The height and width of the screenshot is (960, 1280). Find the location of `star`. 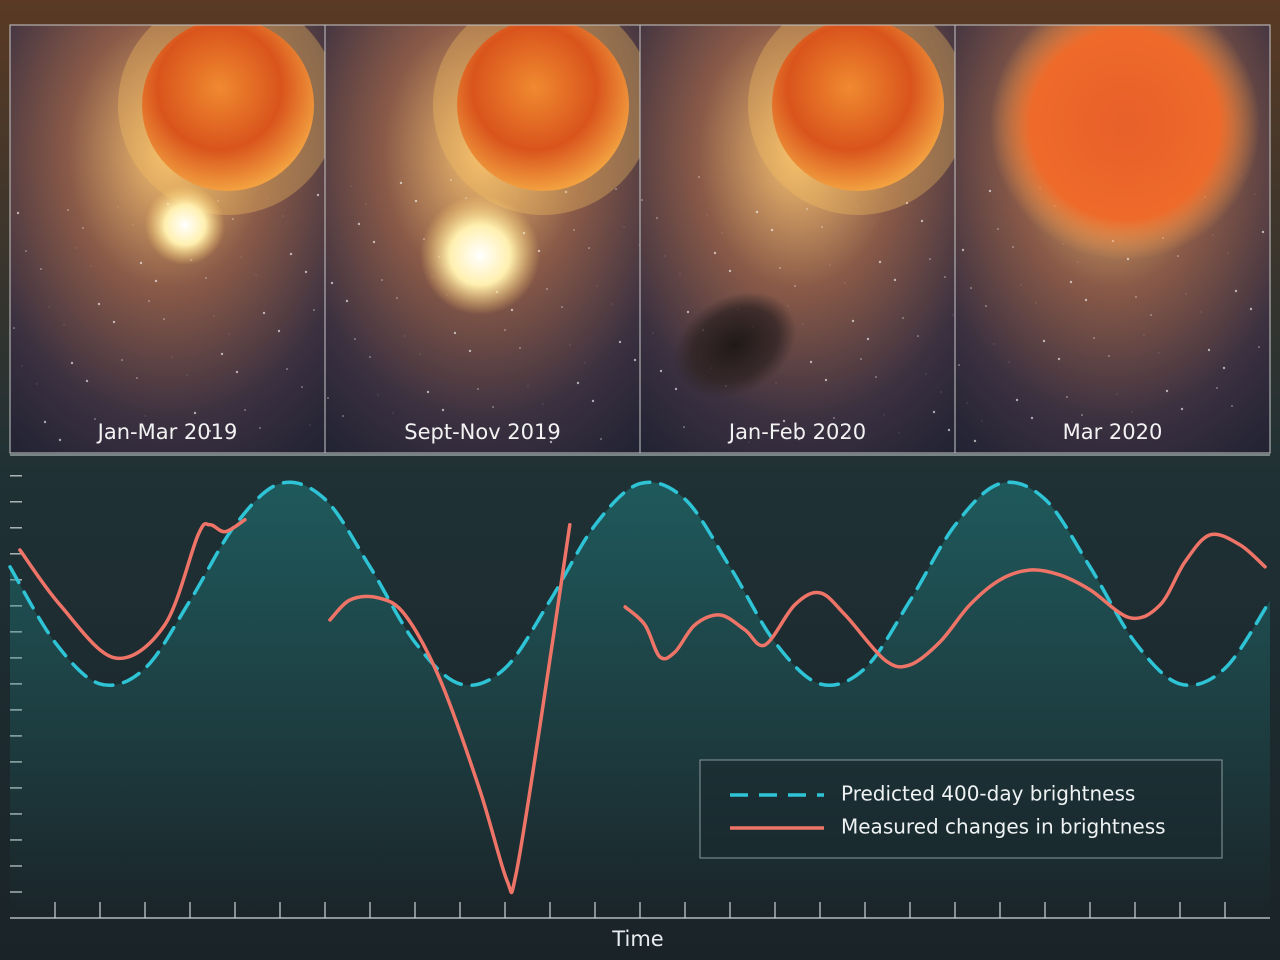

star is located at coordinates (858, 108).